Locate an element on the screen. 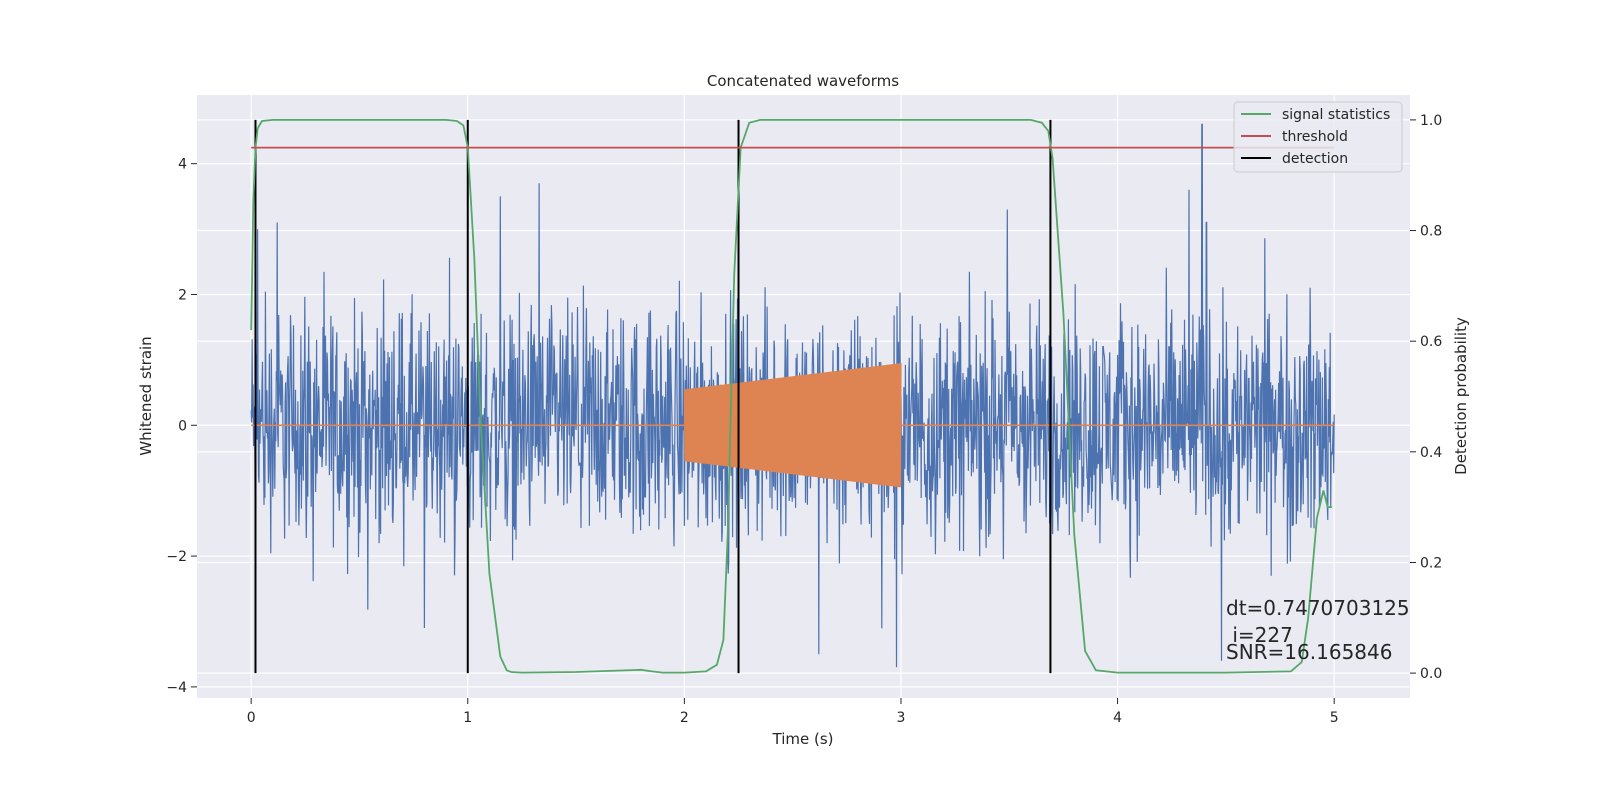 The width and height of the screenshot is (1600, 800). y-right-tick-label: 0.2 is located at coordinates (1431, 563).